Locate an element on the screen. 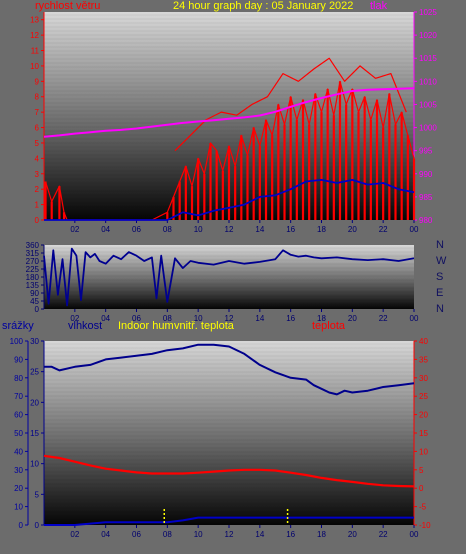  humidity-y-tick-label: 5 is located at coordinates (37, 494).